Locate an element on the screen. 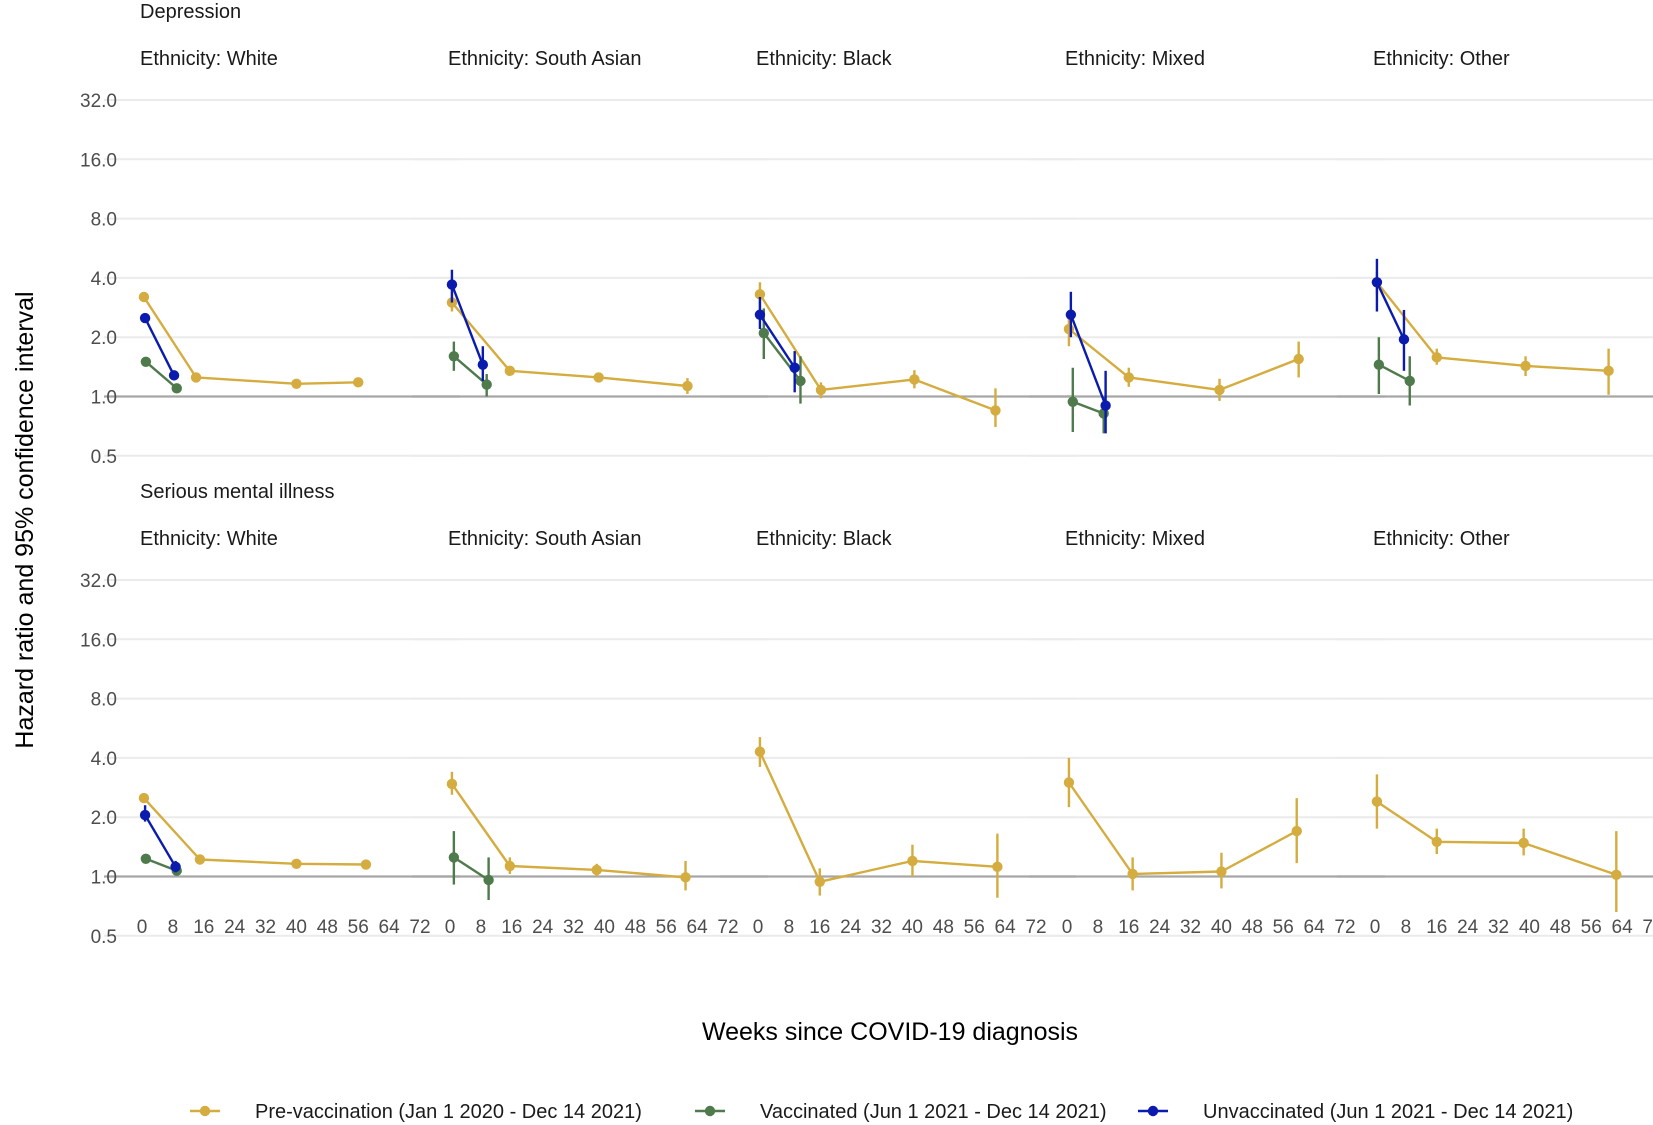  facet-panel: Ethnicity: South Asian is located at coordinates (590, 252).